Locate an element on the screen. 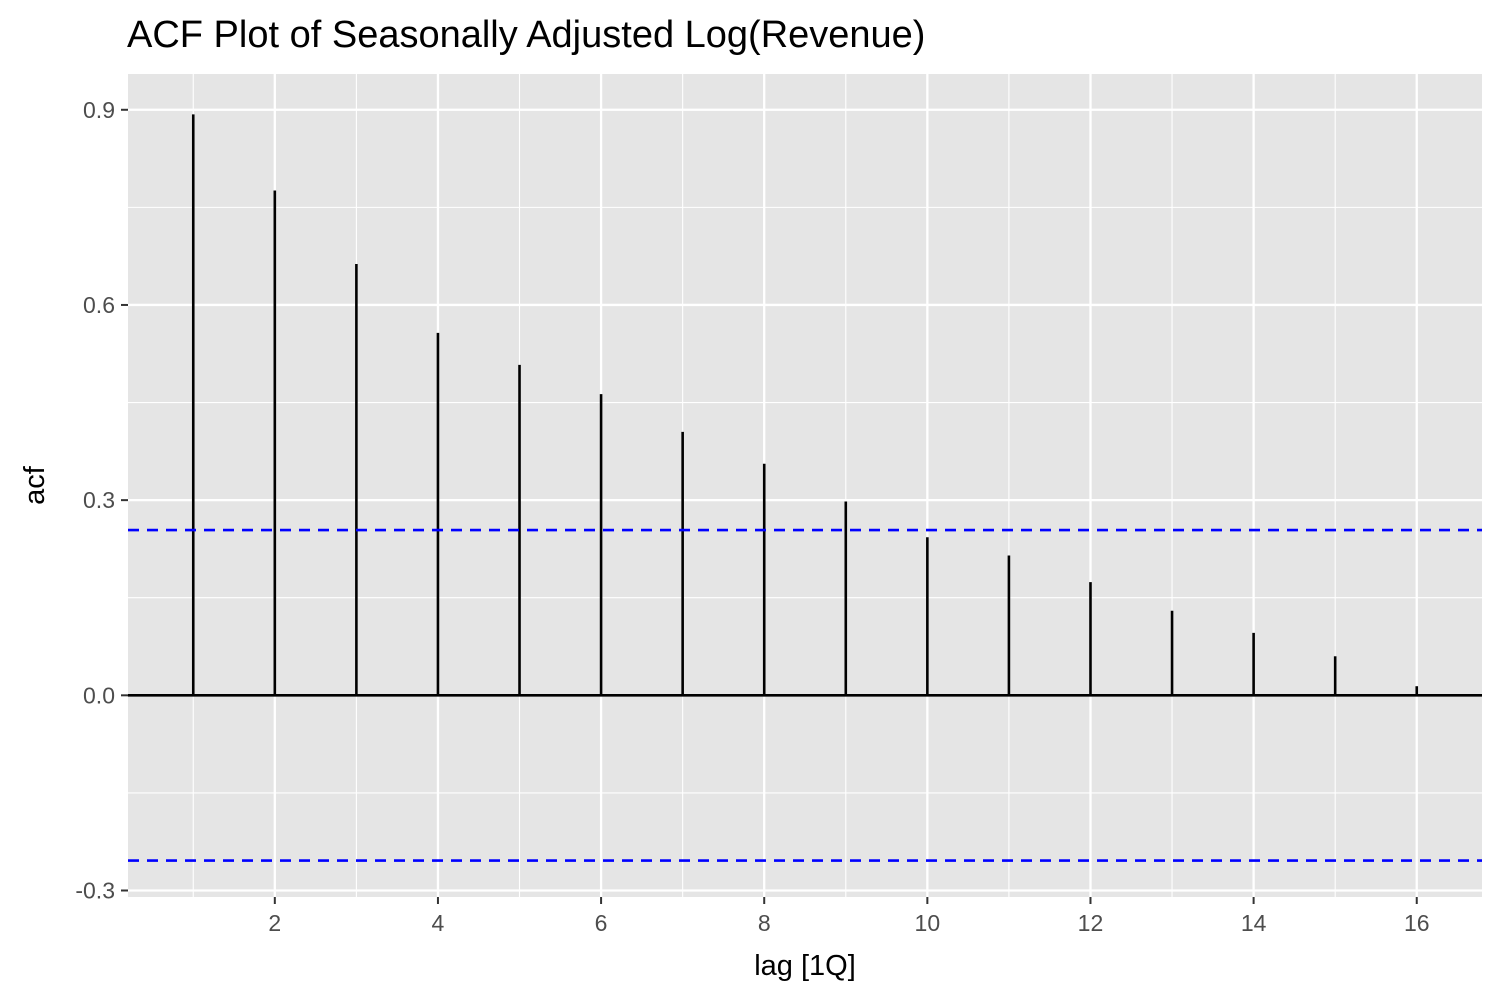 The width and height of the screenshot is (1500, 1000). y-tick-label: 0.9 is located at coordinates (99, 110).